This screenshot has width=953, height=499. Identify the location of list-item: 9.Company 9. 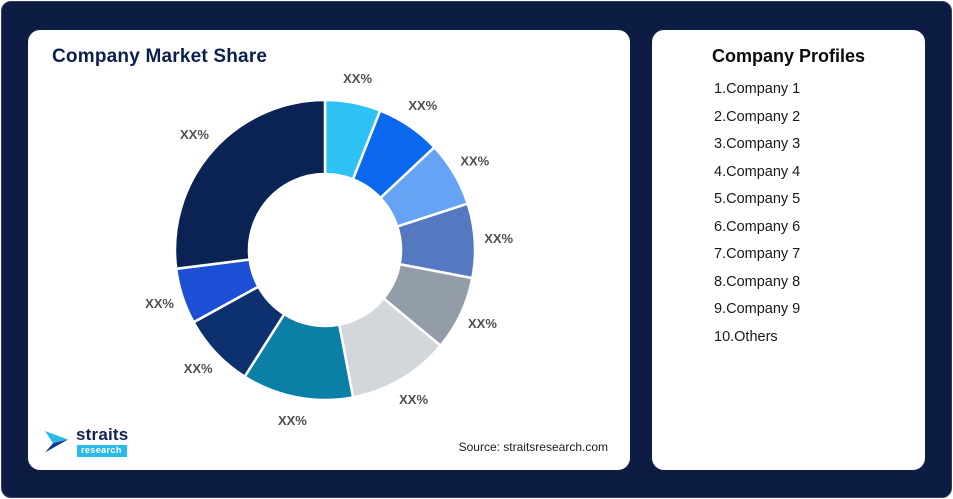
(757, 309).